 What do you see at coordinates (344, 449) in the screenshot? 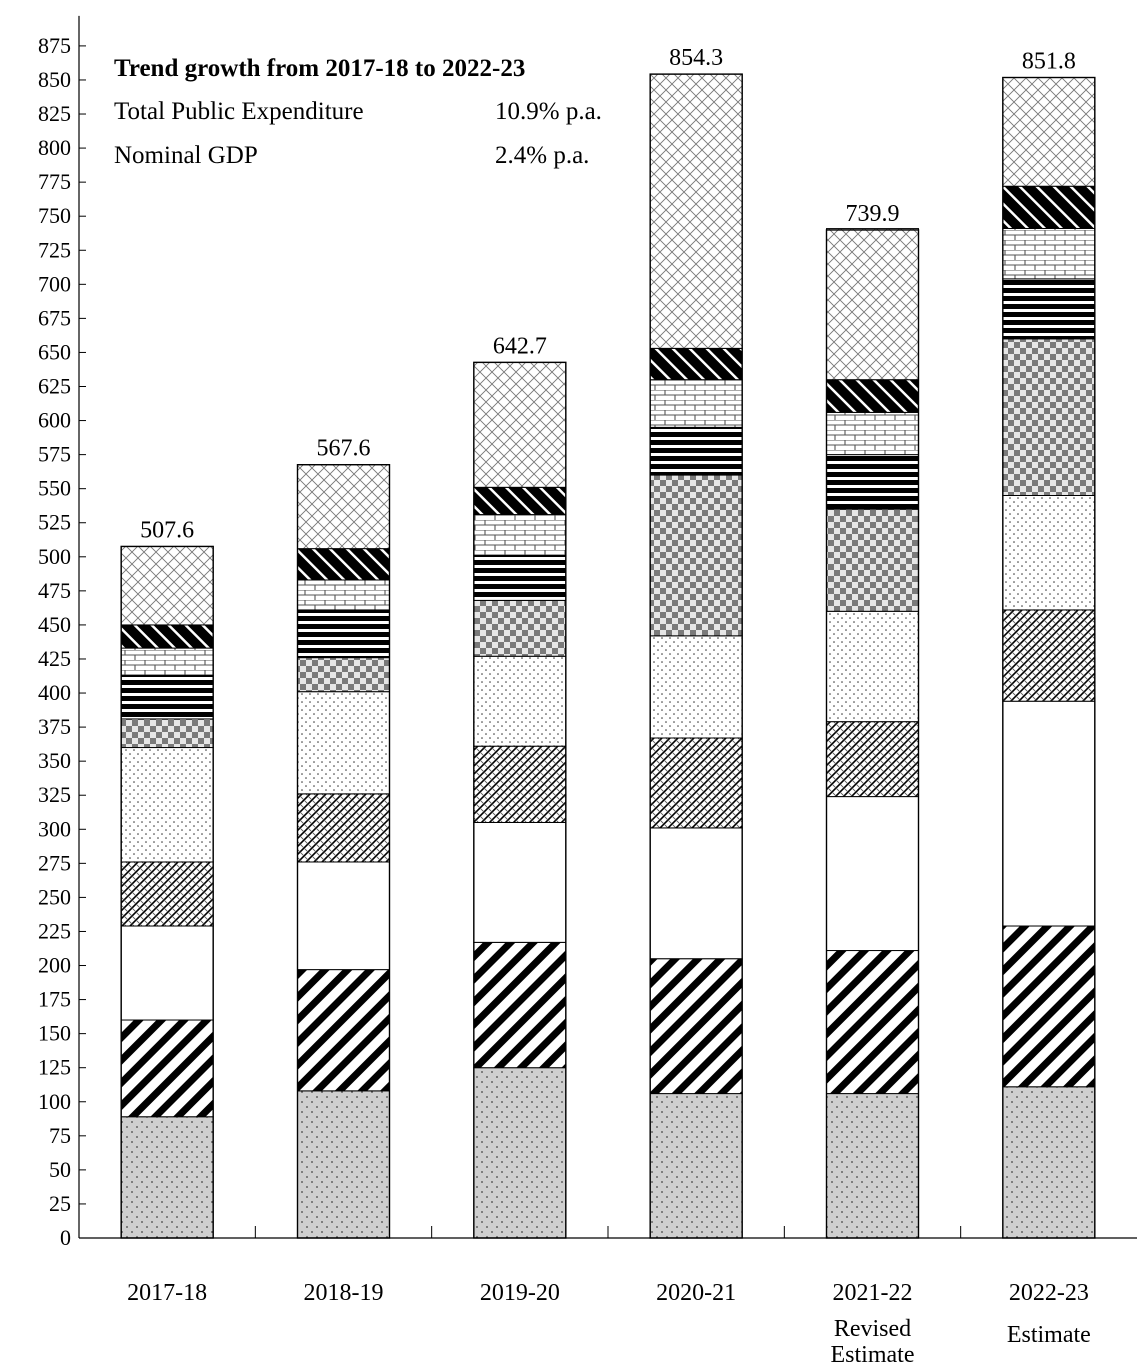
I see `bar-total-label: 567.6` at bounding box center [344, 449].